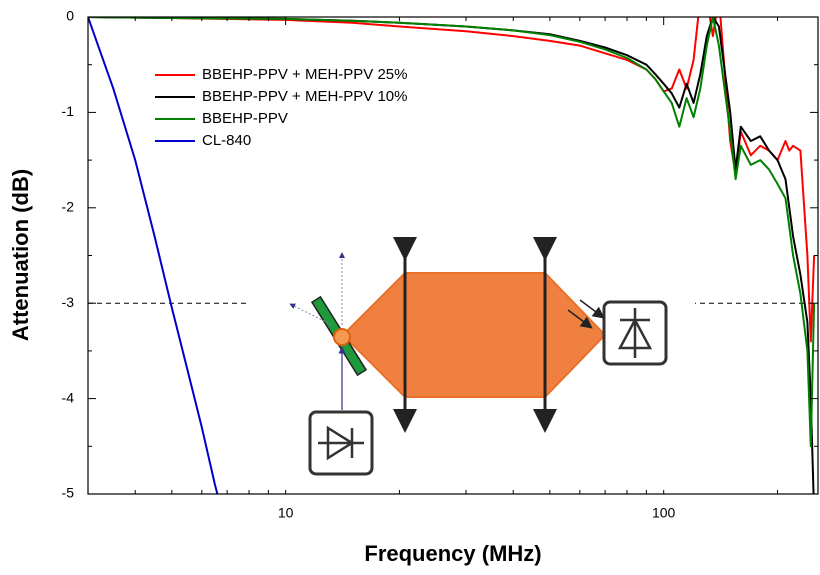  I want to click on x-axis-title: Frequency (MHz), so click(452, 553).